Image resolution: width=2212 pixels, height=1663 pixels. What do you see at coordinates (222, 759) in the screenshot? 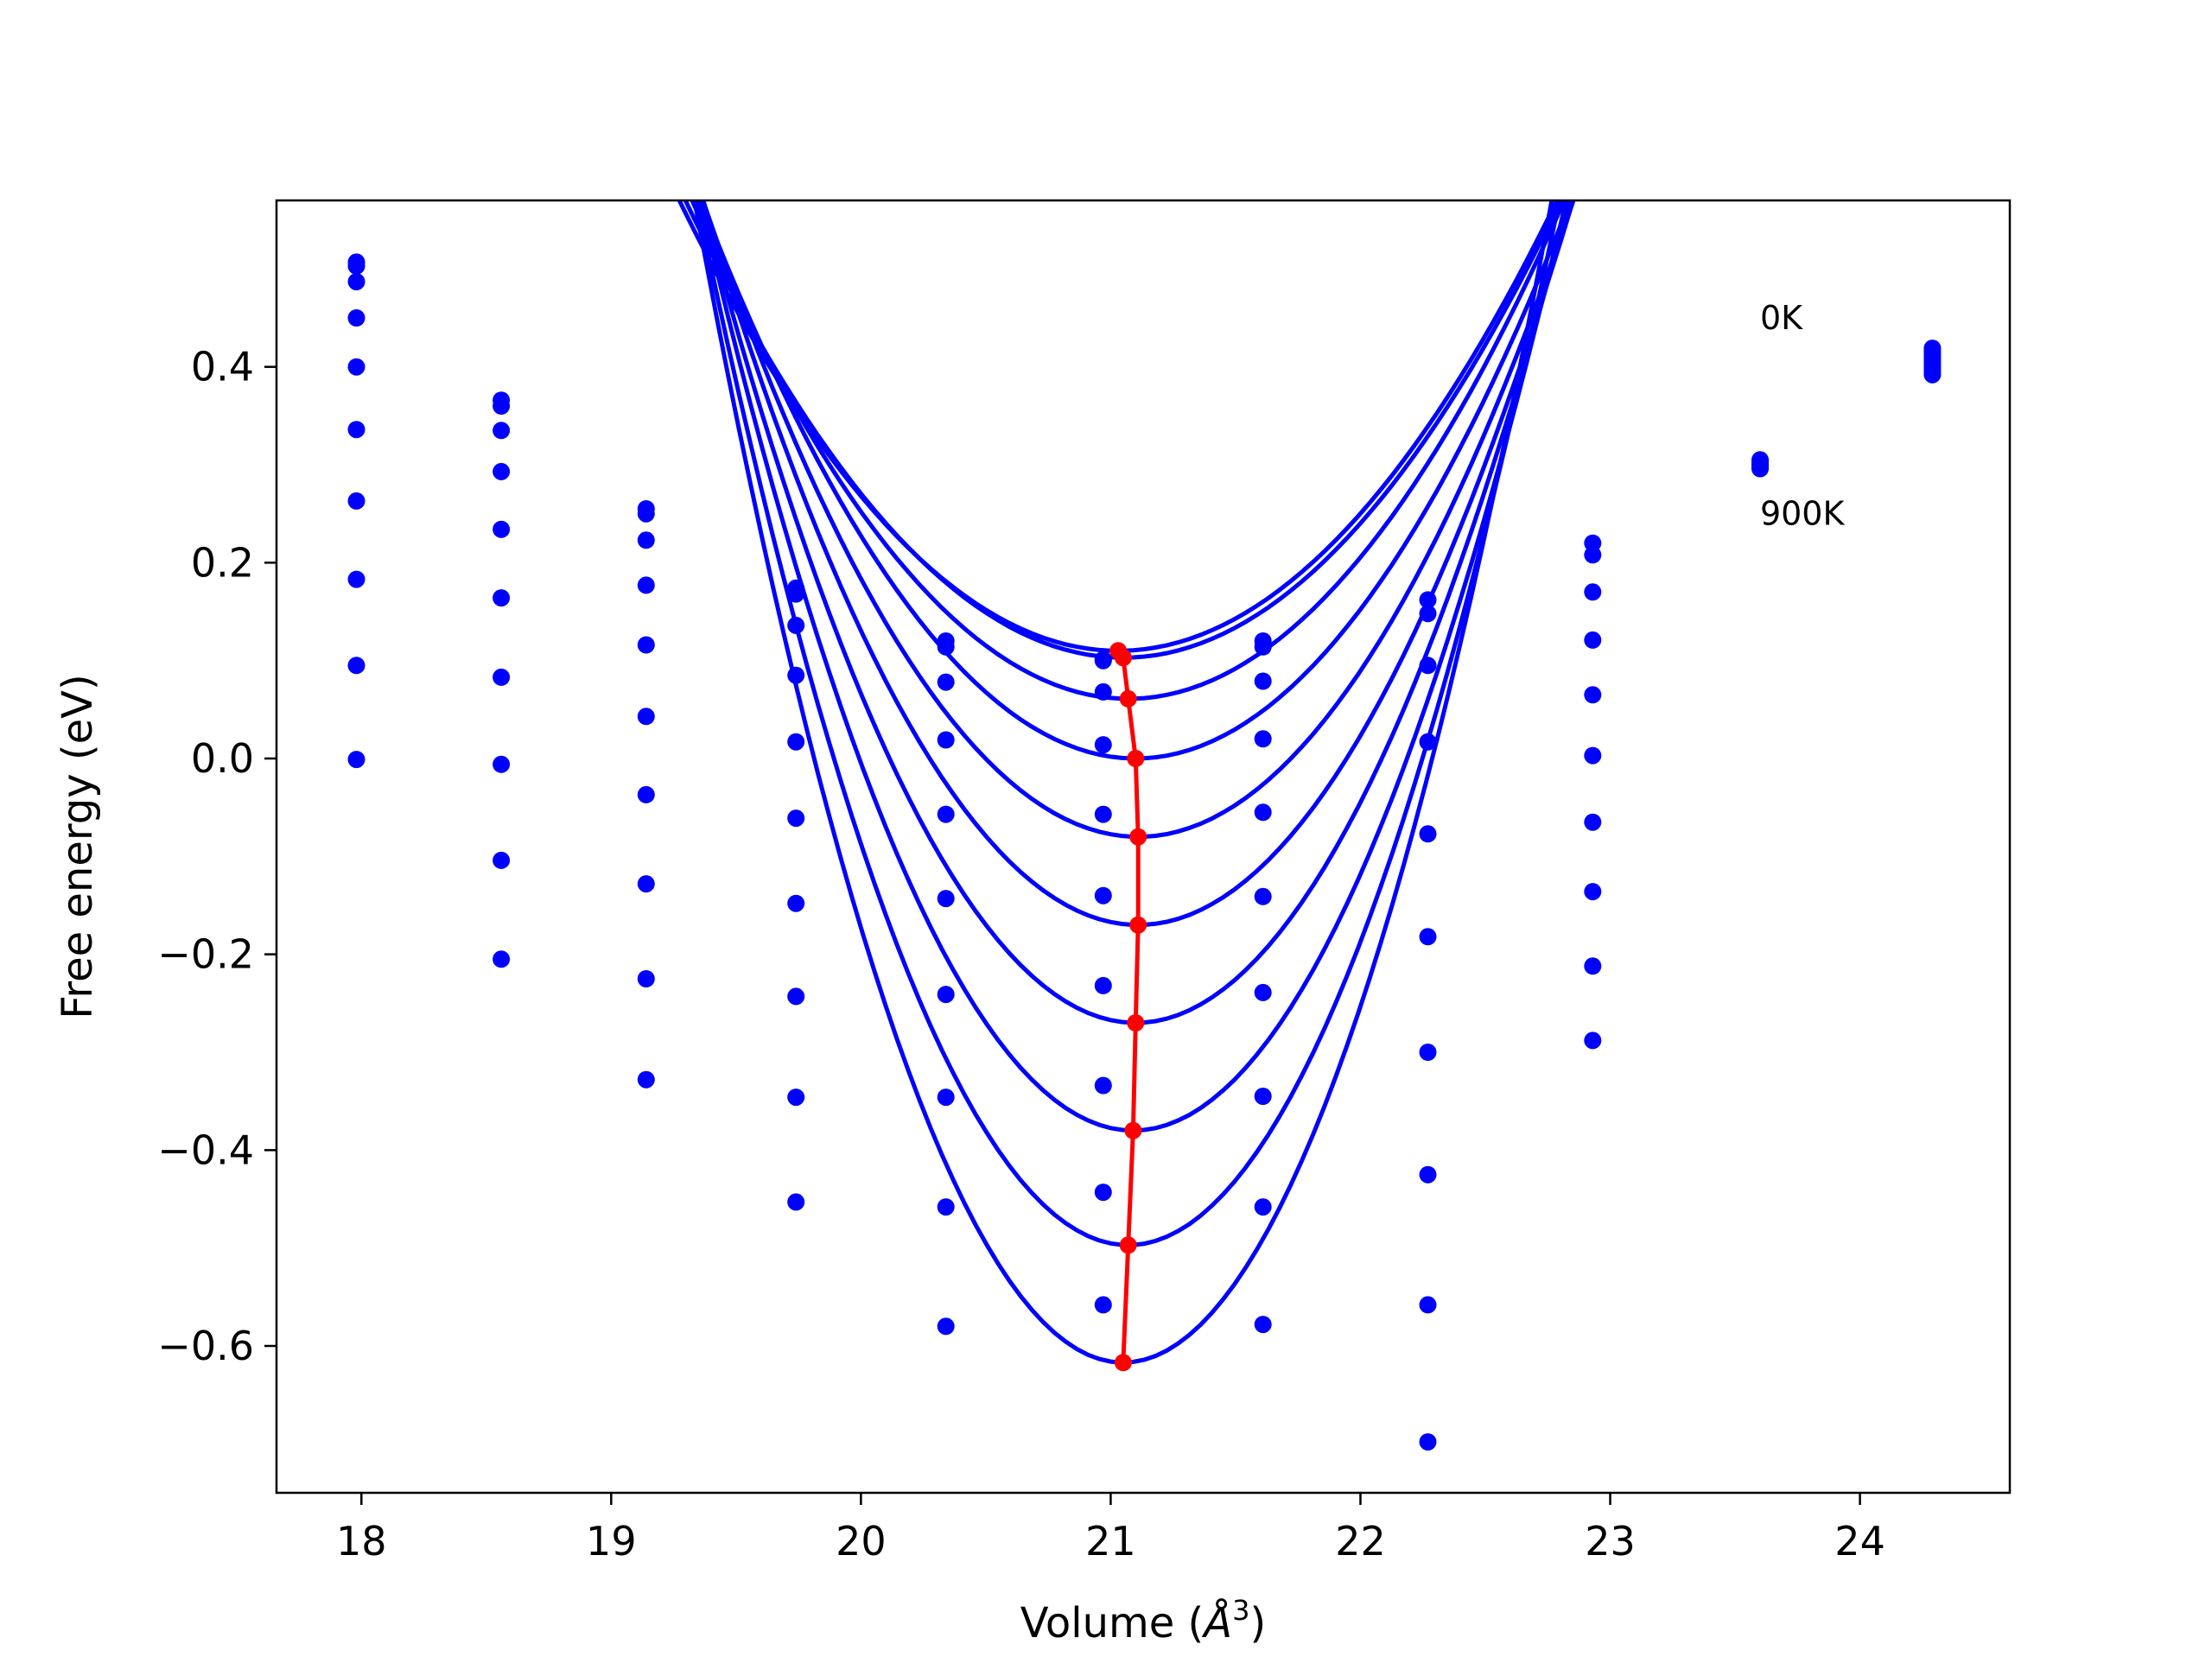
I see `y-tick-label-2: 0.0` at bounding box center [222, 759].